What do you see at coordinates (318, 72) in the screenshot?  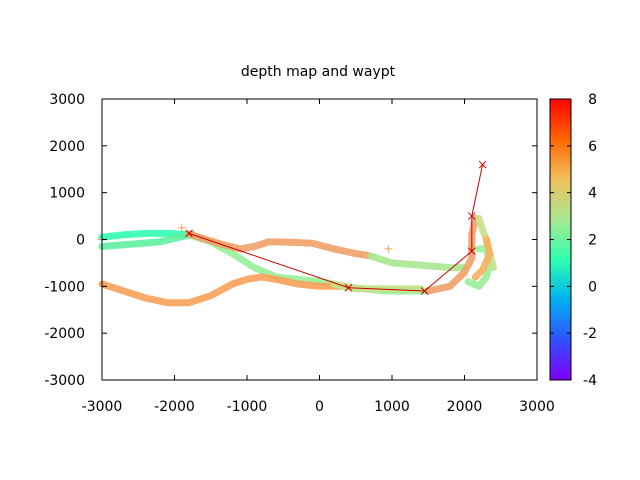 I see `chart-title: depth map and waypt` at bounding box center [318, 72].